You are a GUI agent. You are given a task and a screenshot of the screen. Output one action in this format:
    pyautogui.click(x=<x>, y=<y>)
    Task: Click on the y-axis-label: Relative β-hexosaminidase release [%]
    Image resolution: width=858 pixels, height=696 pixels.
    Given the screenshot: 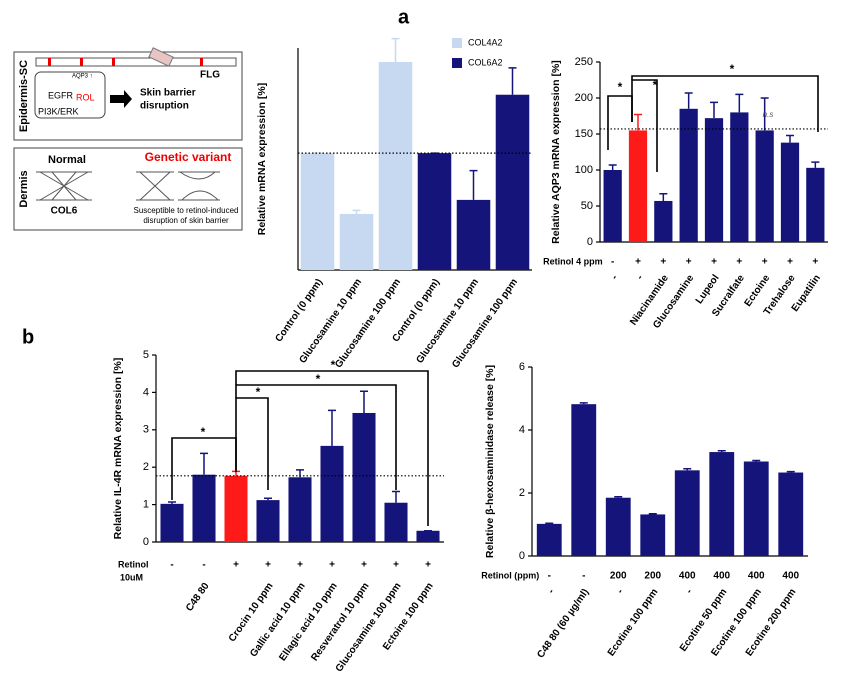 What is the action you would take?
    pyautogui.click(x=490, y=461)
    